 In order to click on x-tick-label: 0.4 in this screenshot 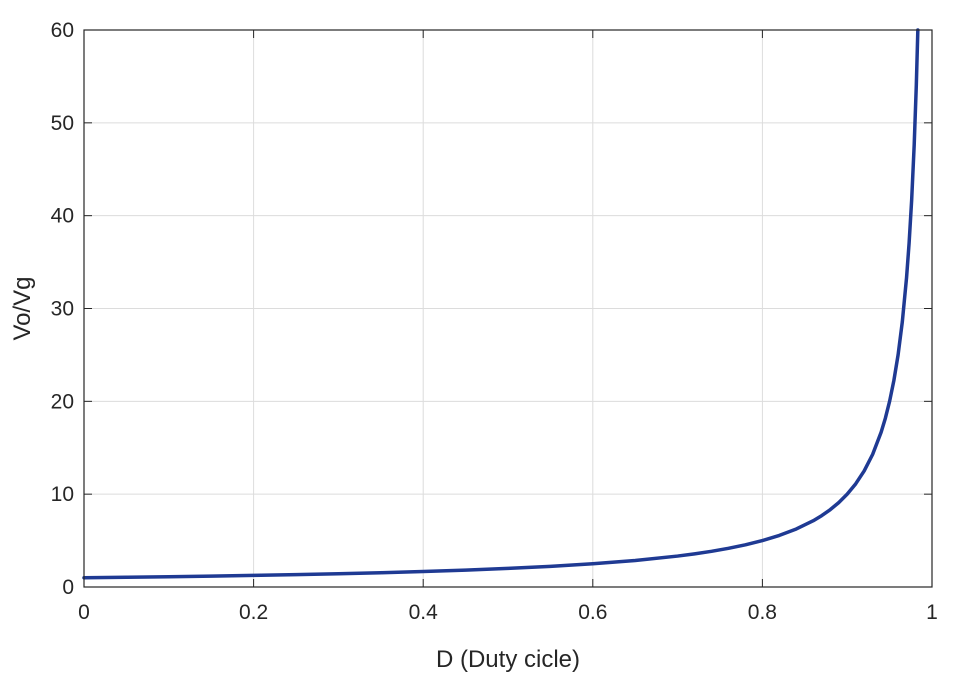, I will do `click(424, 612)`.